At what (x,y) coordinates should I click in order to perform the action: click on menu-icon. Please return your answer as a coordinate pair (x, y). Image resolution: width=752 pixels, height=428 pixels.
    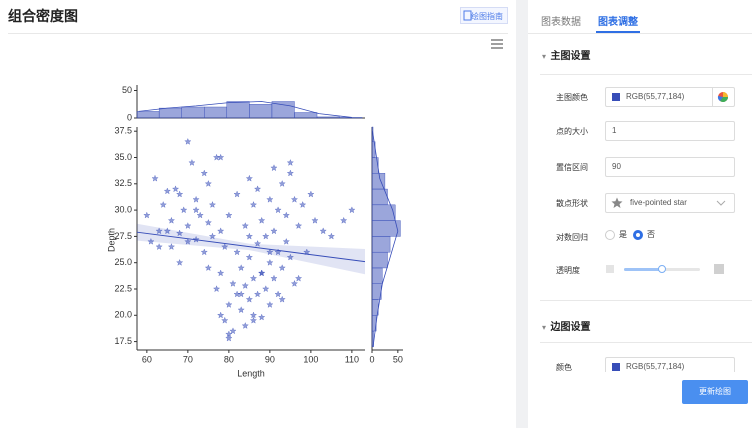
    Looking at the image, I should click on (497, 44).